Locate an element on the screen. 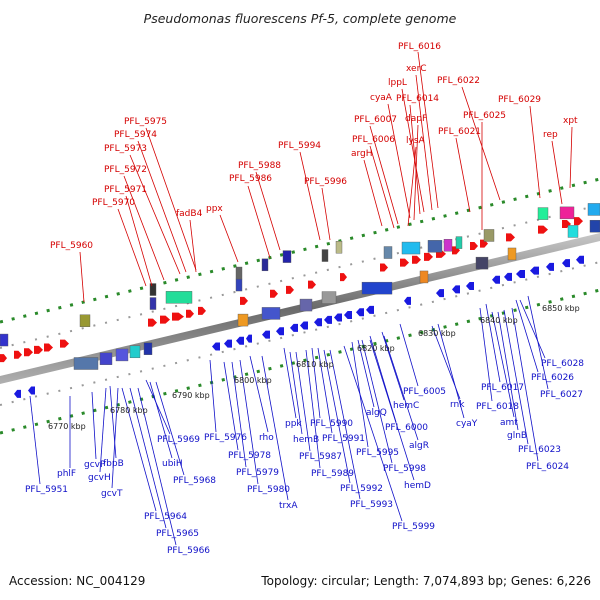  gene-label: PFL_5970 is located at coordinates (113, 203).